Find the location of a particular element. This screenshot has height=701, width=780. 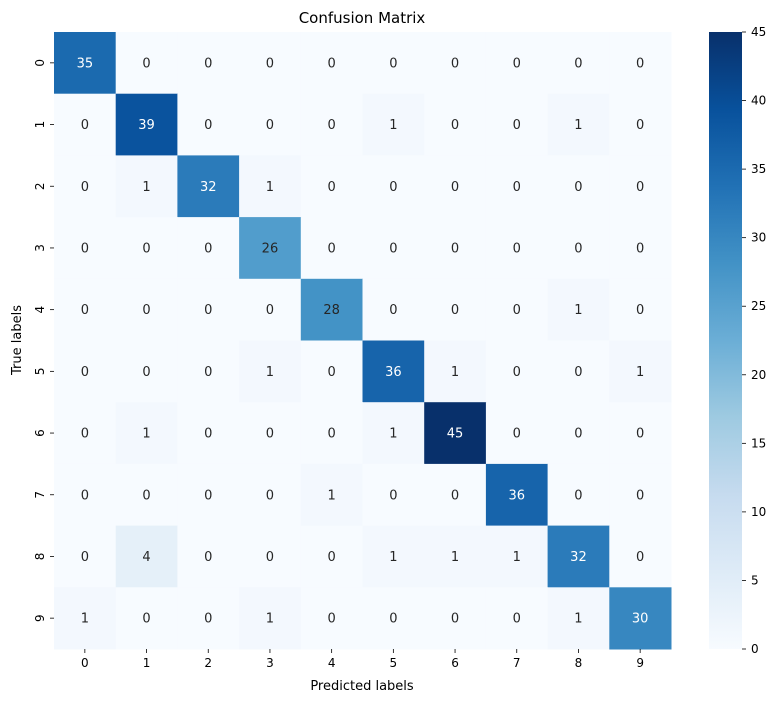

colorbar-tick-label: 0 is located at coordinates (755, 649).